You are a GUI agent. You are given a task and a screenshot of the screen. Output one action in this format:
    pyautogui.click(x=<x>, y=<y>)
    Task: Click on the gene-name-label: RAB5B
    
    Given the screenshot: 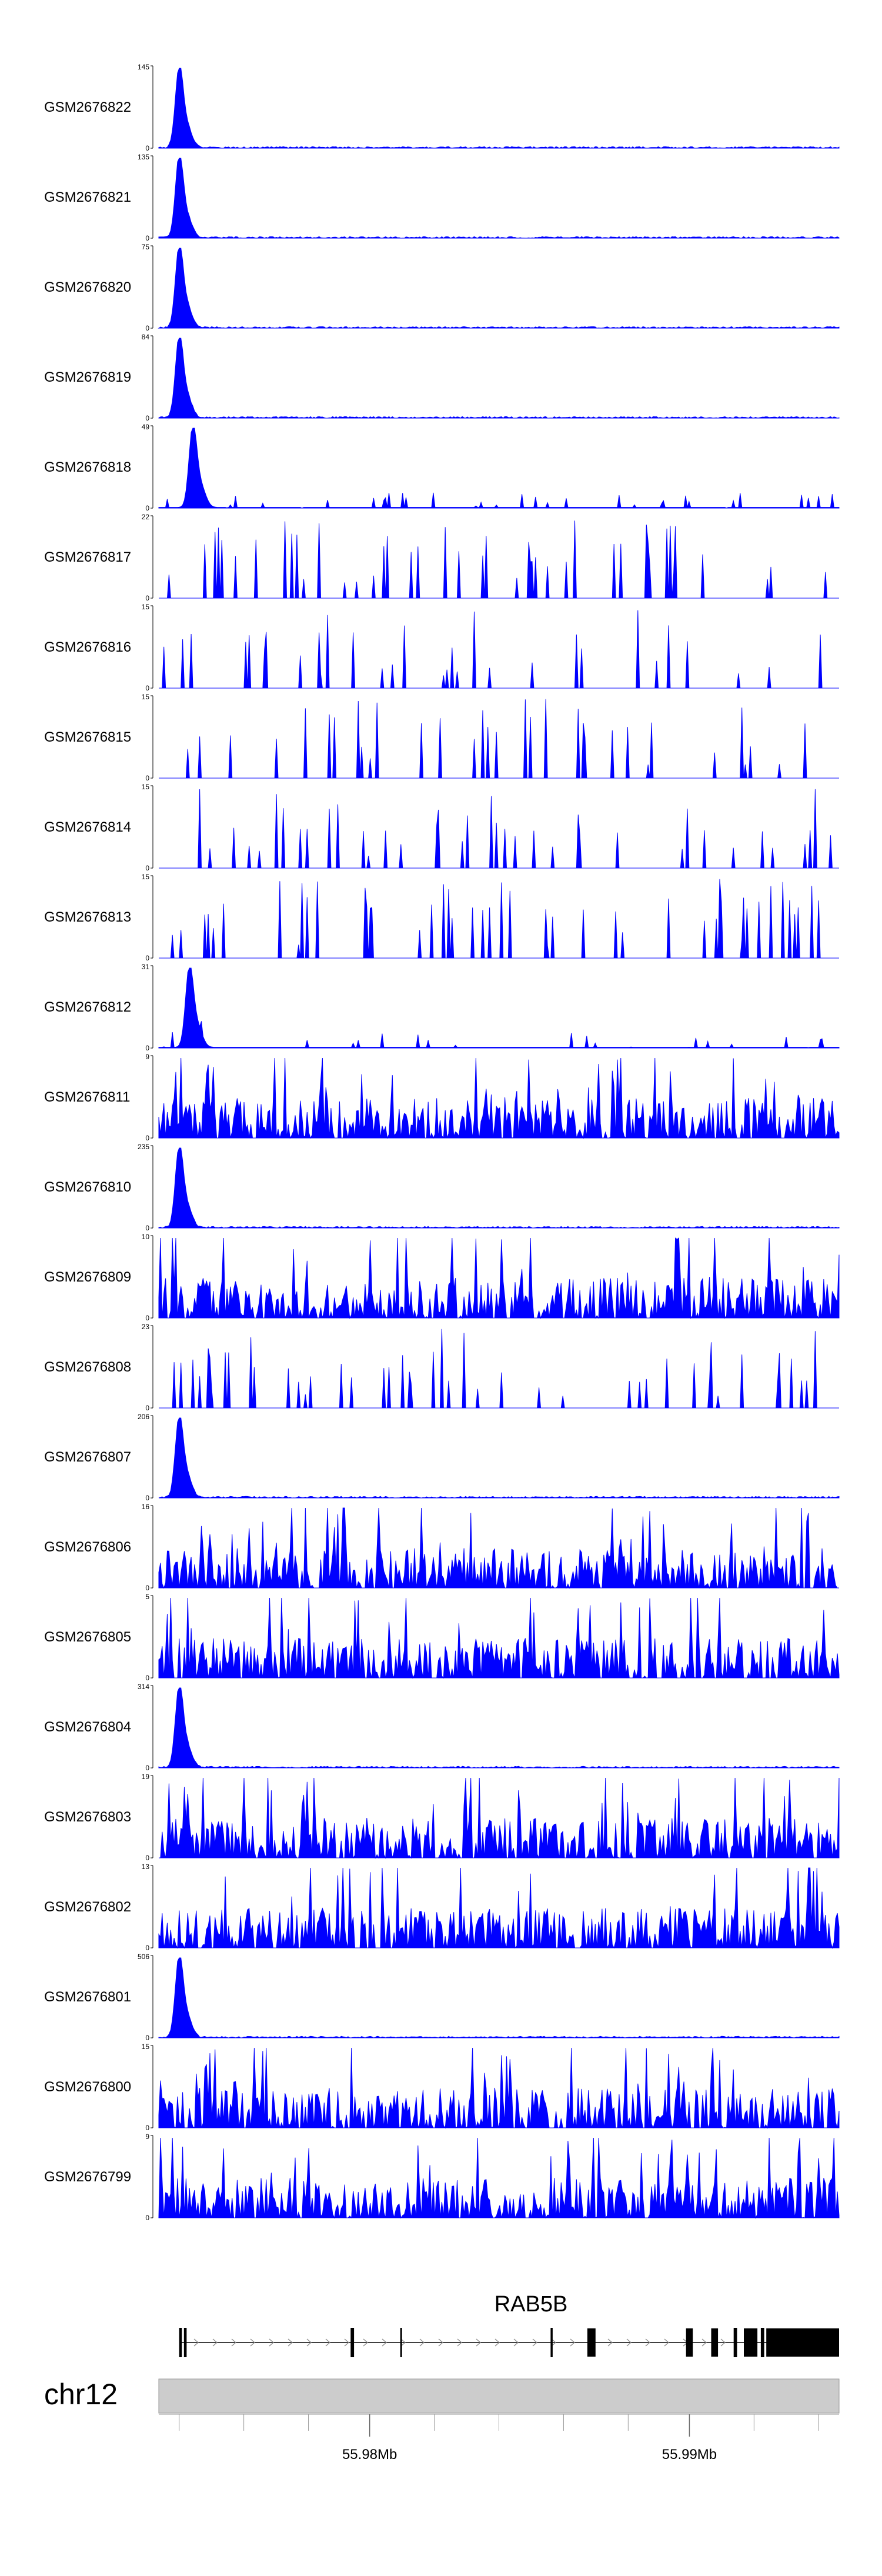 What is the action you would take?
    pyautogui.click(x=531, y=2304)
    